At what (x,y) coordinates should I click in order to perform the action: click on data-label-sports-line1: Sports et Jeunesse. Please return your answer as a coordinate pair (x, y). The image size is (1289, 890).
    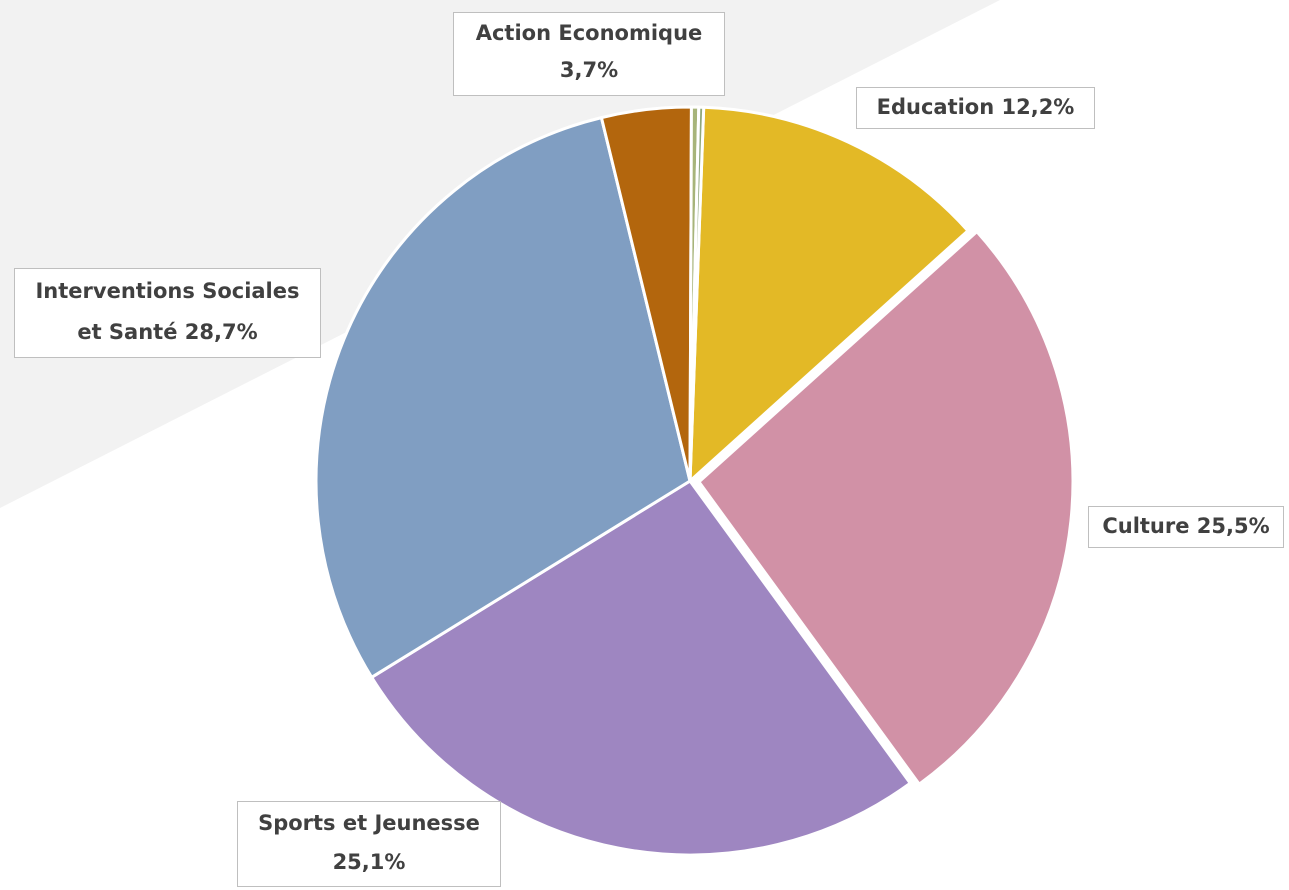
    Looking at the image, I should click on (369, 823).